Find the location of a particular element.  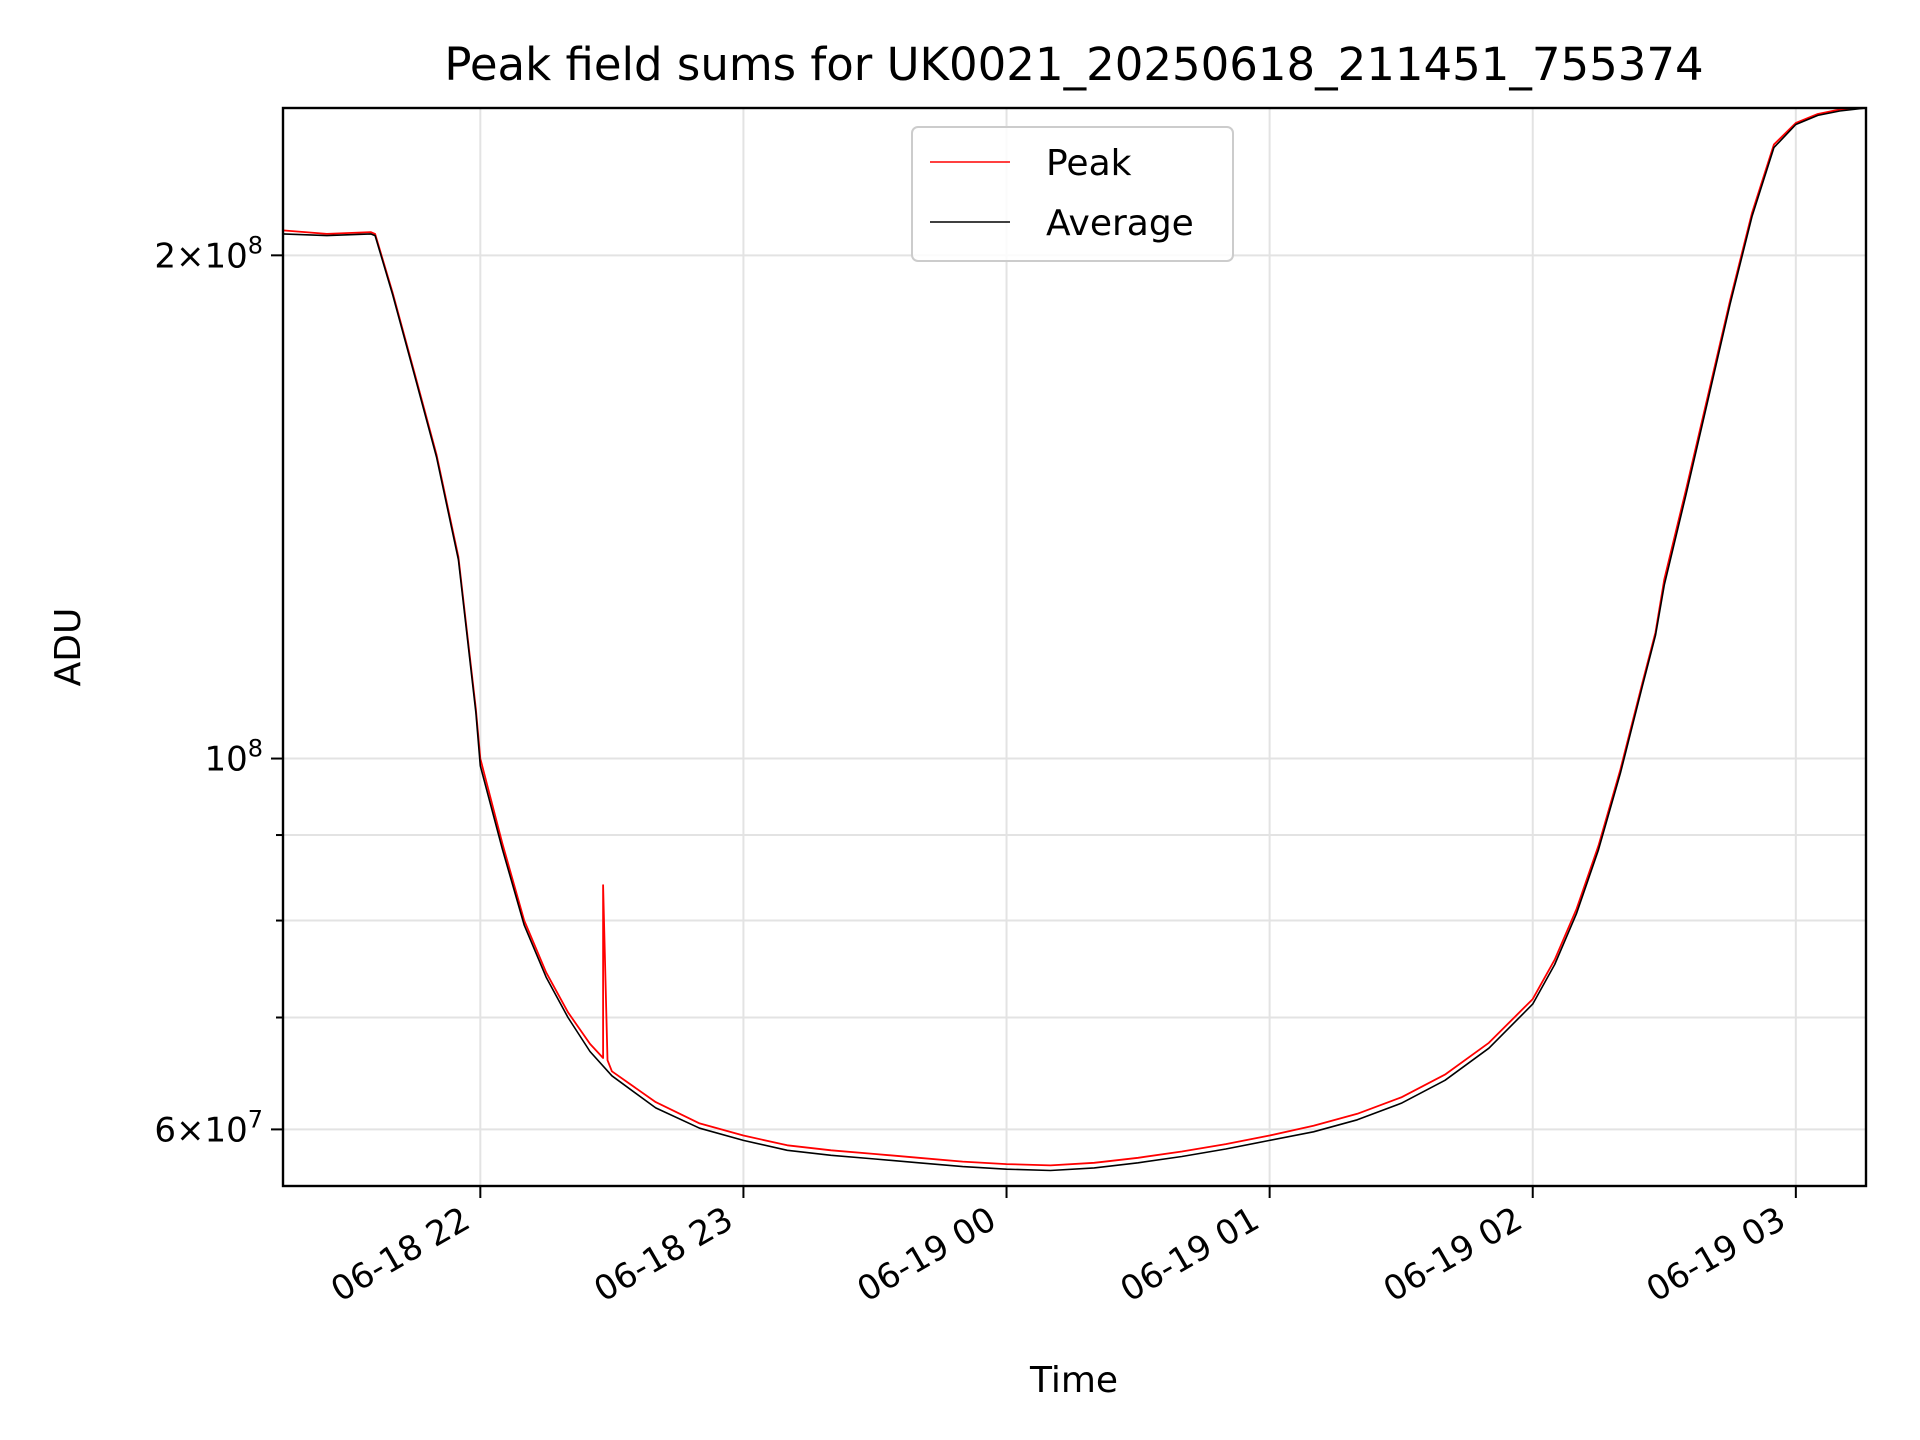

legend-label-average: Average is located at coordinates (1120, 223).